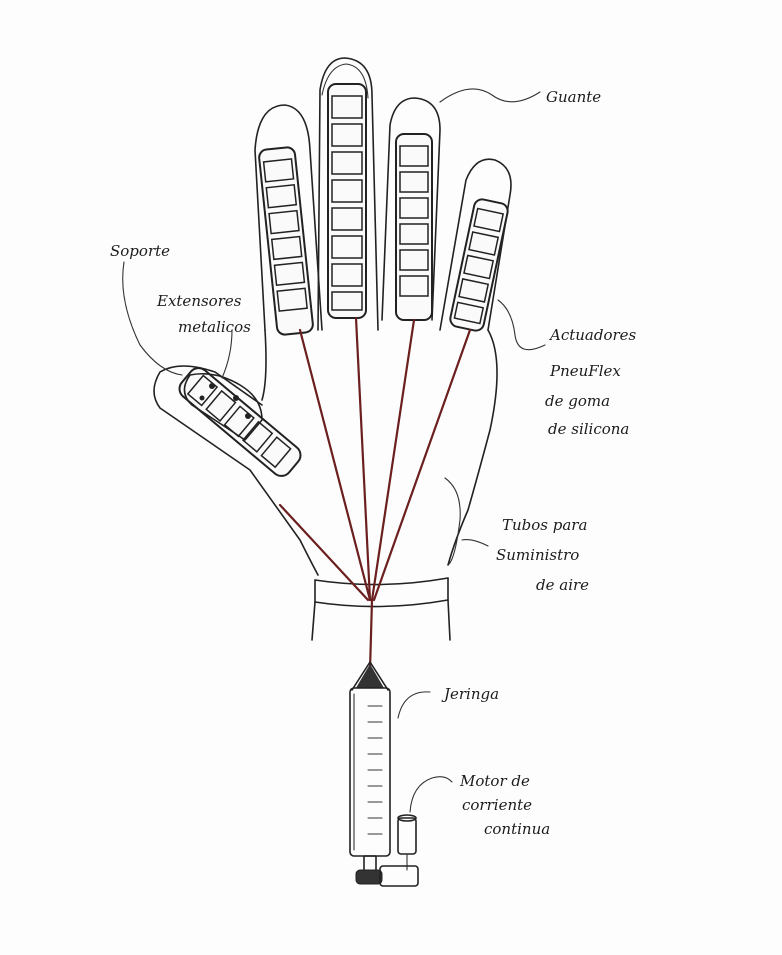  Describe the element at coordinates (479, 265) in the screenshot. I see `little-actuator` at that location.